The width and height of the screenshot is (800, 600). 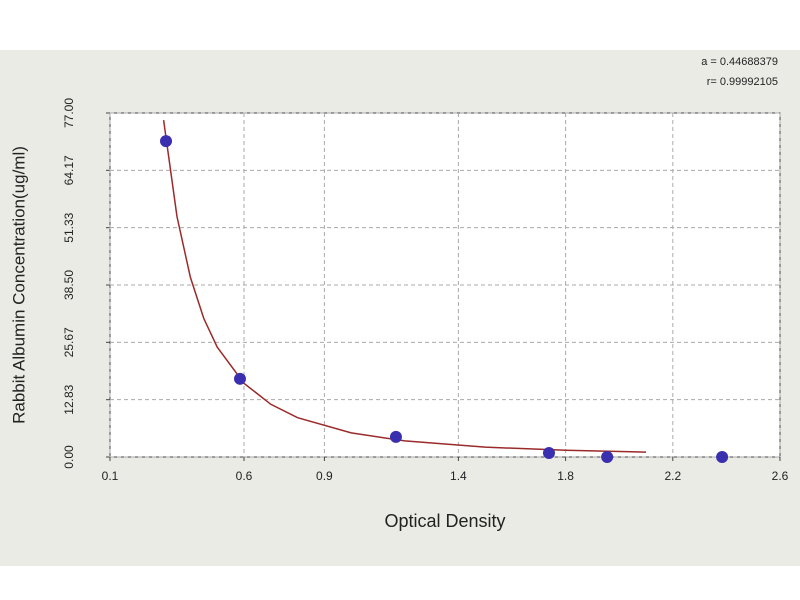 What do you see at coordinates (18, 285) in the screenshot?
I see `y-axis-label: Rabbit Albumin Concentration(ug/ml)` at bounding box center [18, 285].